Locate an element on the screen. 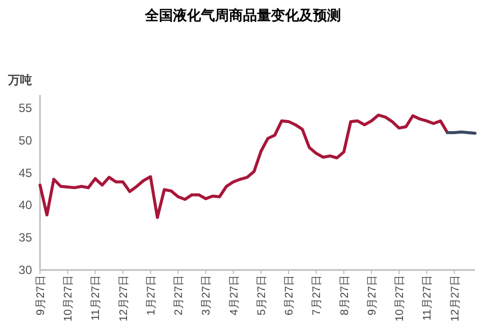 The height and width of the screenshot is (331, 486). y-tick-label: 55 is located at coordinates (25, 107).